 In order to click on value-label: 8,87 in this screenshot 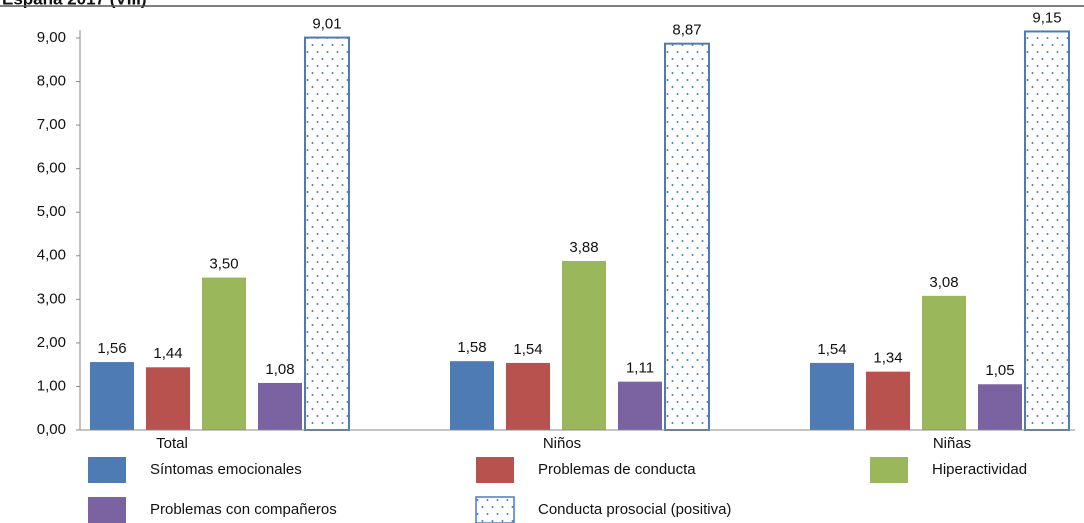, I will do `click(686, 30)`.